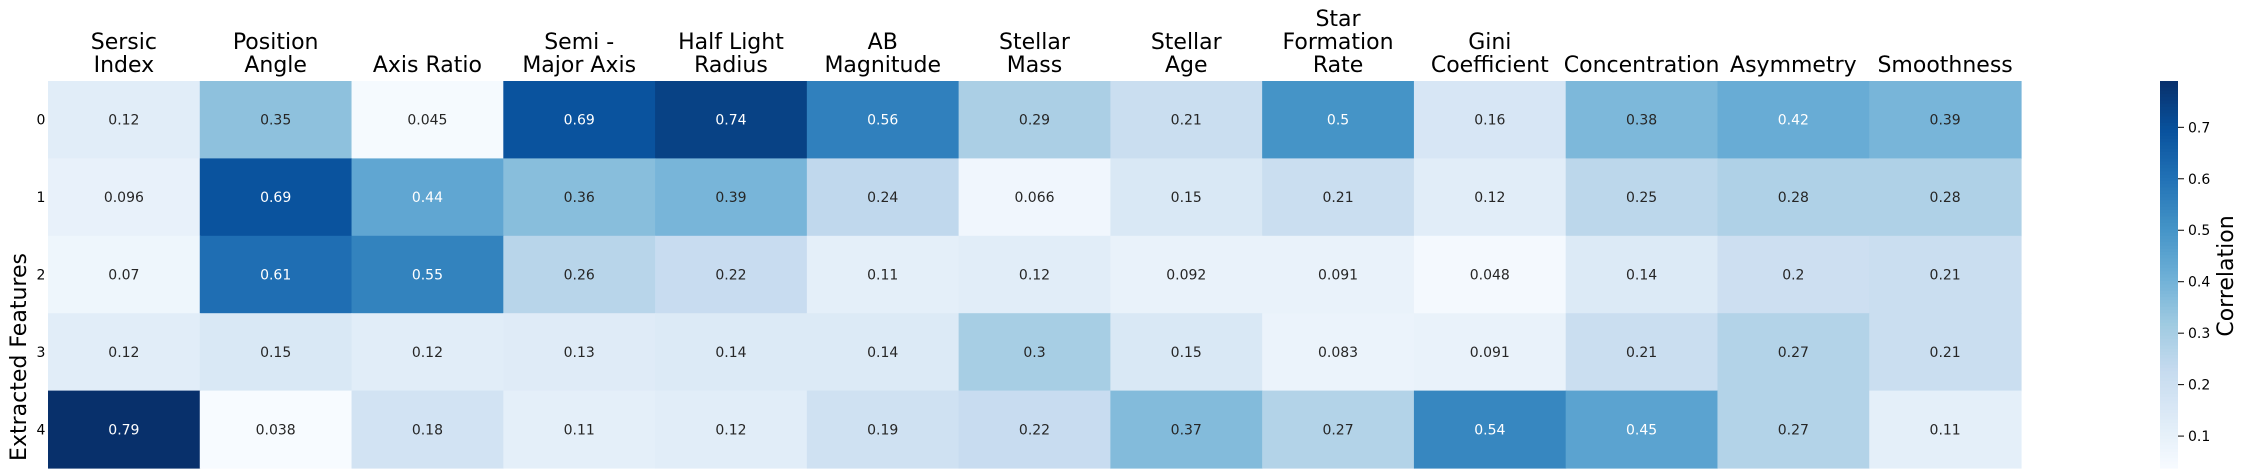 The image size is (2243, 476). I want to click on cell-value-label: 0.5, so click(1338, 121).